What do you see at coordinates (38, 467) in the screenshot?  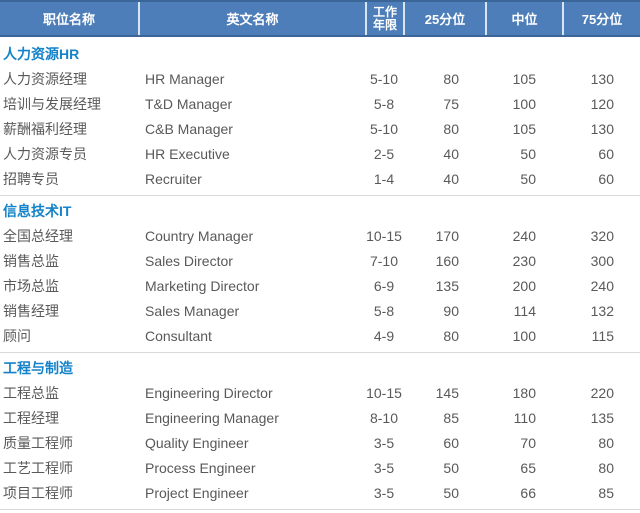 I see `position-cell: 工艺工程师` at bounding box center [38, 467].